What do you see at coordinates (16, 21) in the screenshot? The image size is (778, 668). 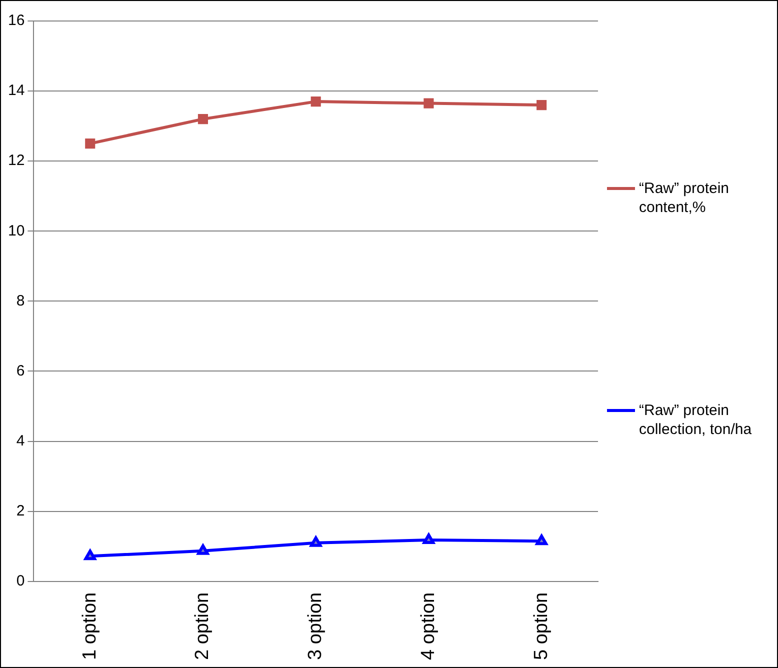 I see `y-tick-label: 16` at bounding box center [16, 21].